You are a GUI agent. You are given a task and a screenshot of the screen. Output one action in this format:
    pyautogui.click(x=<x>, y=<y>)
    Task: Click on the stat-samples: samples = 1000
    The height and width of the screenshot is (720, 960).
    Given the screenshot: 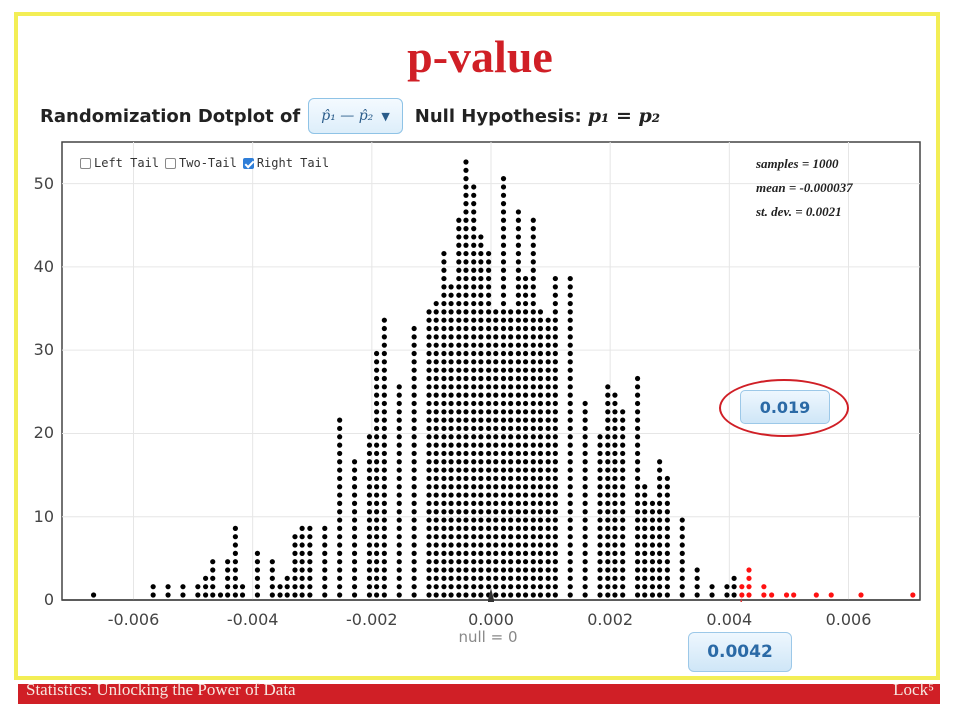 What is the action you would take?
    pyautogui.click(x=797, y=163)
    